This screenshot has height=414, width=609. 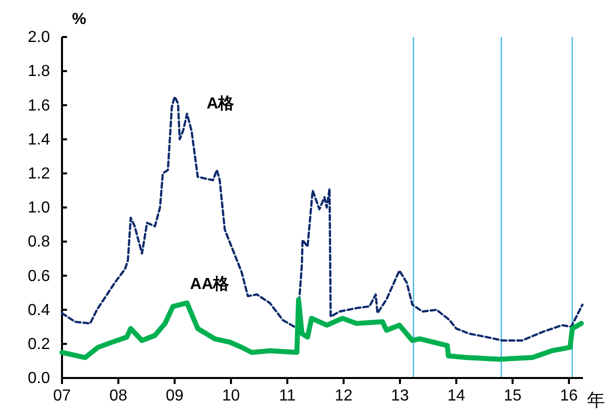 I want to click on x-tick-label: 11, so click(x=287, y=395).